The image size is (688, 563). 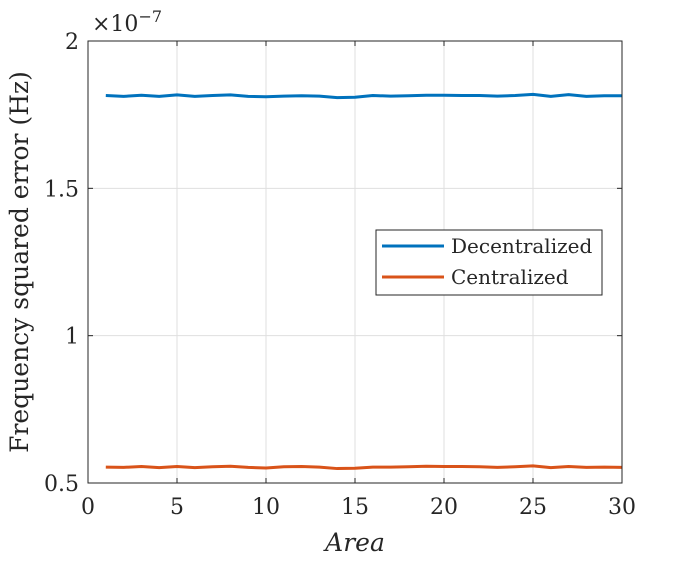 I want to click on x-tick-label: 25, so click(x=533, y=507).